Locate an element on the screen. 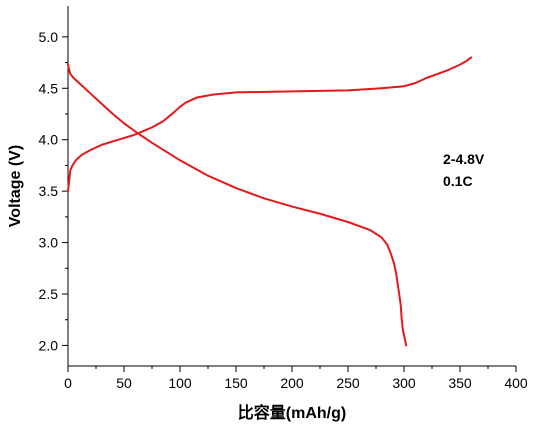 This screenshot has height=428, width=533. y-tick-label: 2.0 is located at coordinates (49, 345).